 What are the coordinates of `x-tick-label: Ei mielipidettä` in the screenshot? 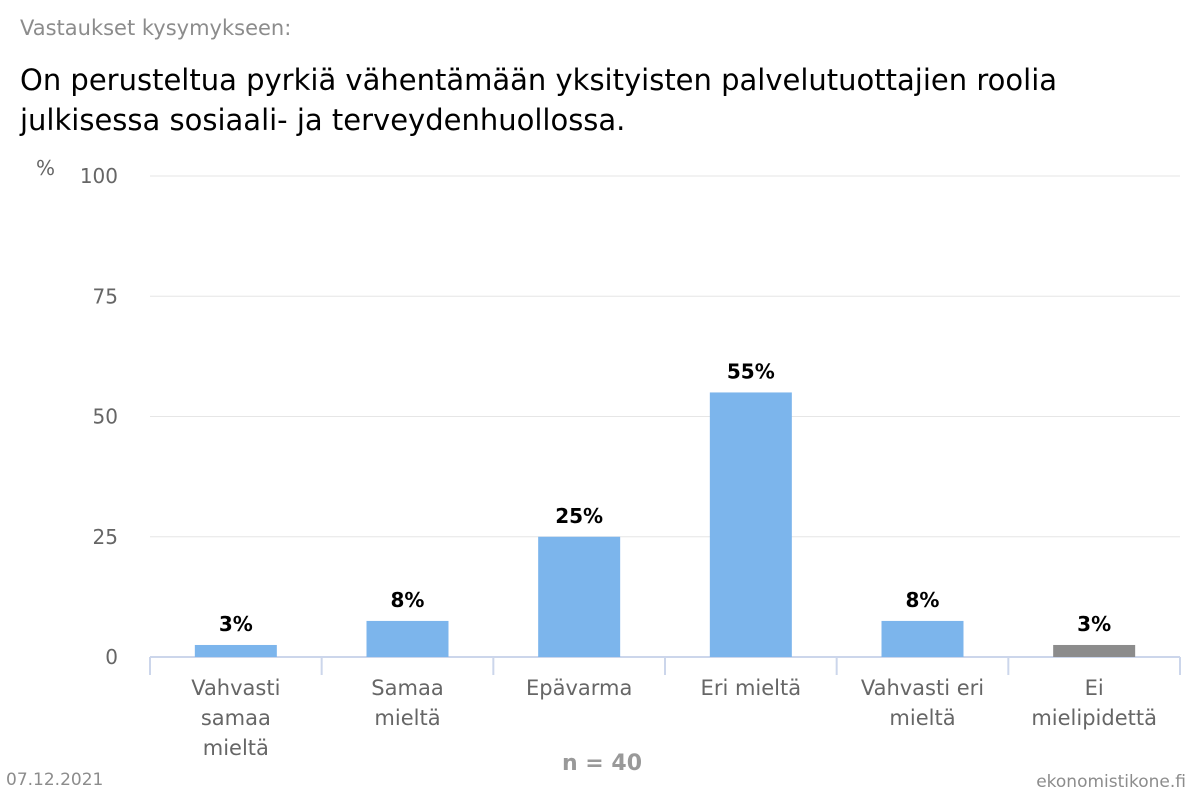 It's located at (1094, 703).